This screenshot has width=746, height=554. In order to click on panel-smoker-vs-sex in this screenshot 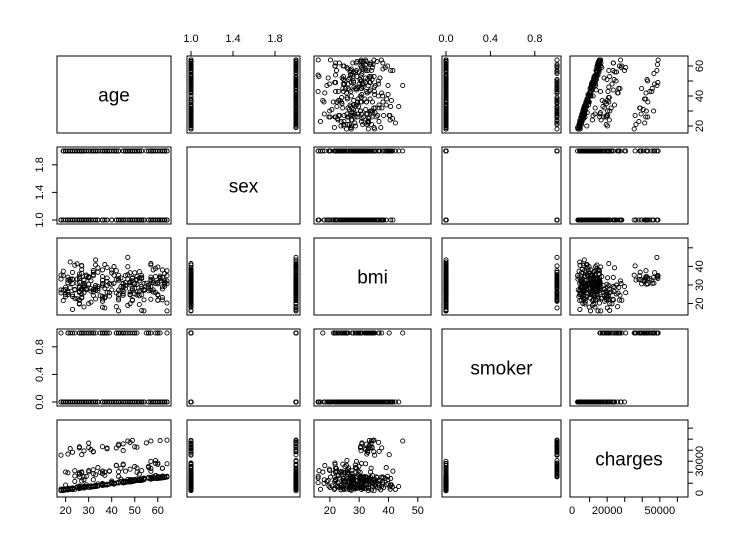, I will do `click(243, 367)`.